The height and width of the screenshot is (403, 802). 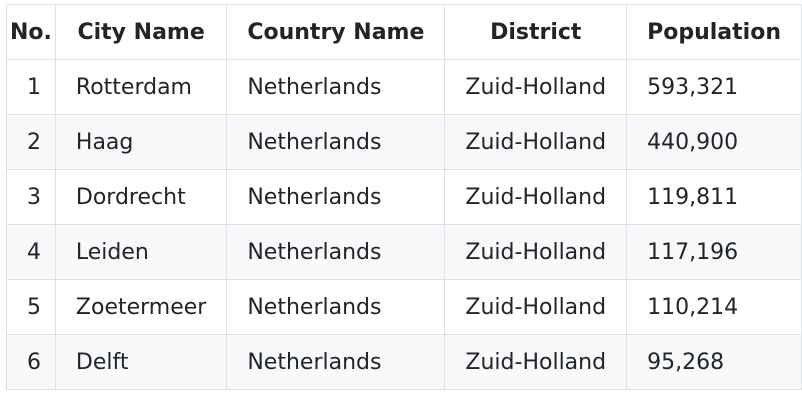 I want to click on header-city-name: City Name, so click(x=141, y=32).